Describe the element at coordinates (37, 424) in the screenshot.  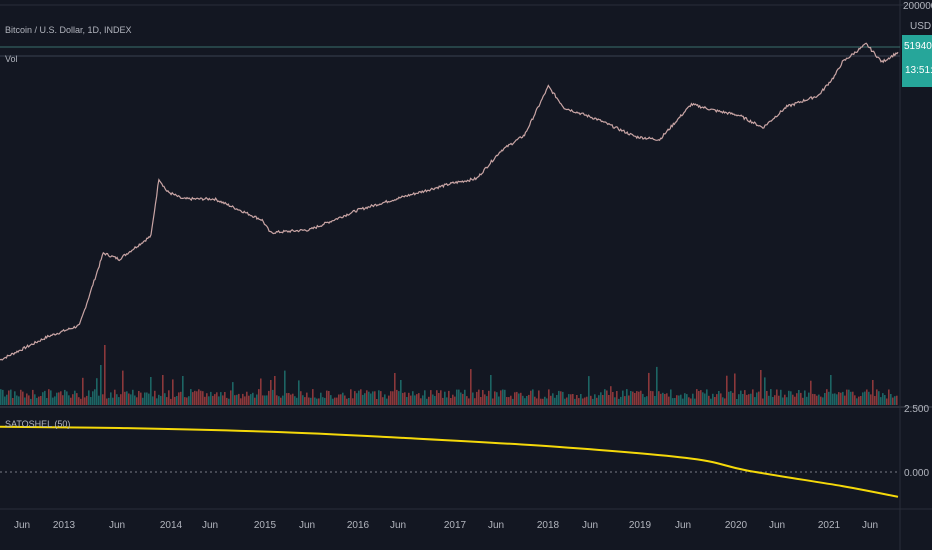
I see `indicator-legend: SATOSHEL (50)` at that location.